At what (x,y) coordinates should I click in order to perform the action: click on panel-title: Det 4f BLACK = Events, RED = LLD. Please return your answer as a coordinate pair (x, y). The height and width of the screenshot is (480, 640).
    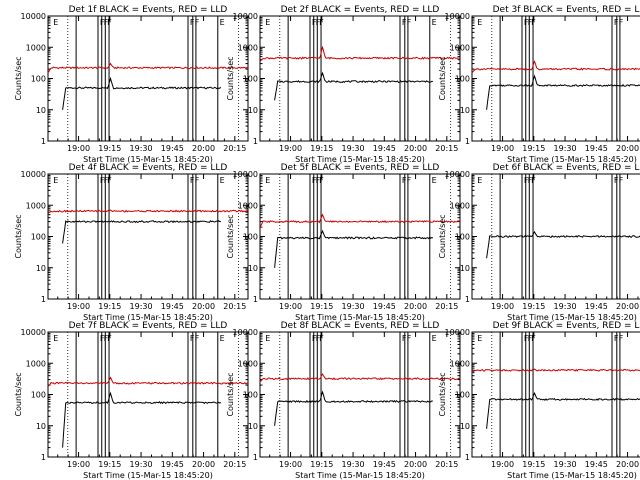
    Looking at the image, I should click on (148, 168).